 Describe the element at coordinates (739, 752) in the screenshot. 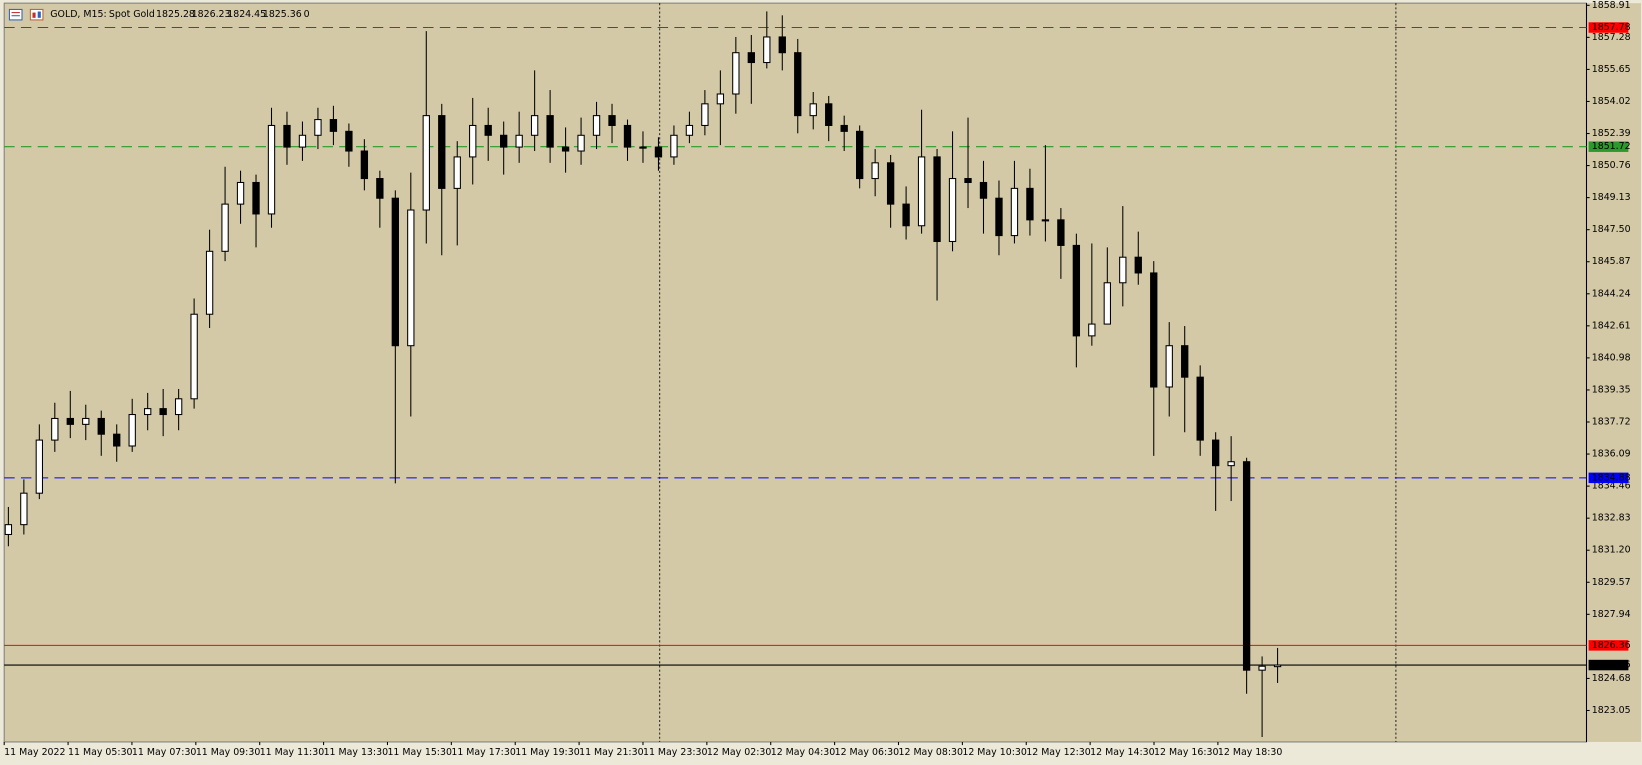

I see `x-tick-label: 12 May 02:30` at that location.